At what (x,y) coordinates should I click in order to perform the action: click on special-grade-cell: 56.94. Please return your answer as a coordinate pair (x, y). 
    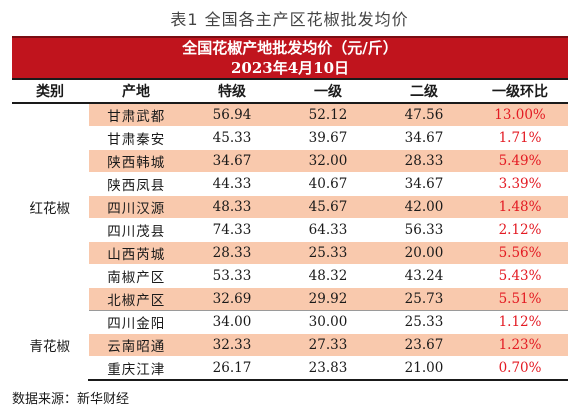
    Looking at the image, I should click on (232, 115).